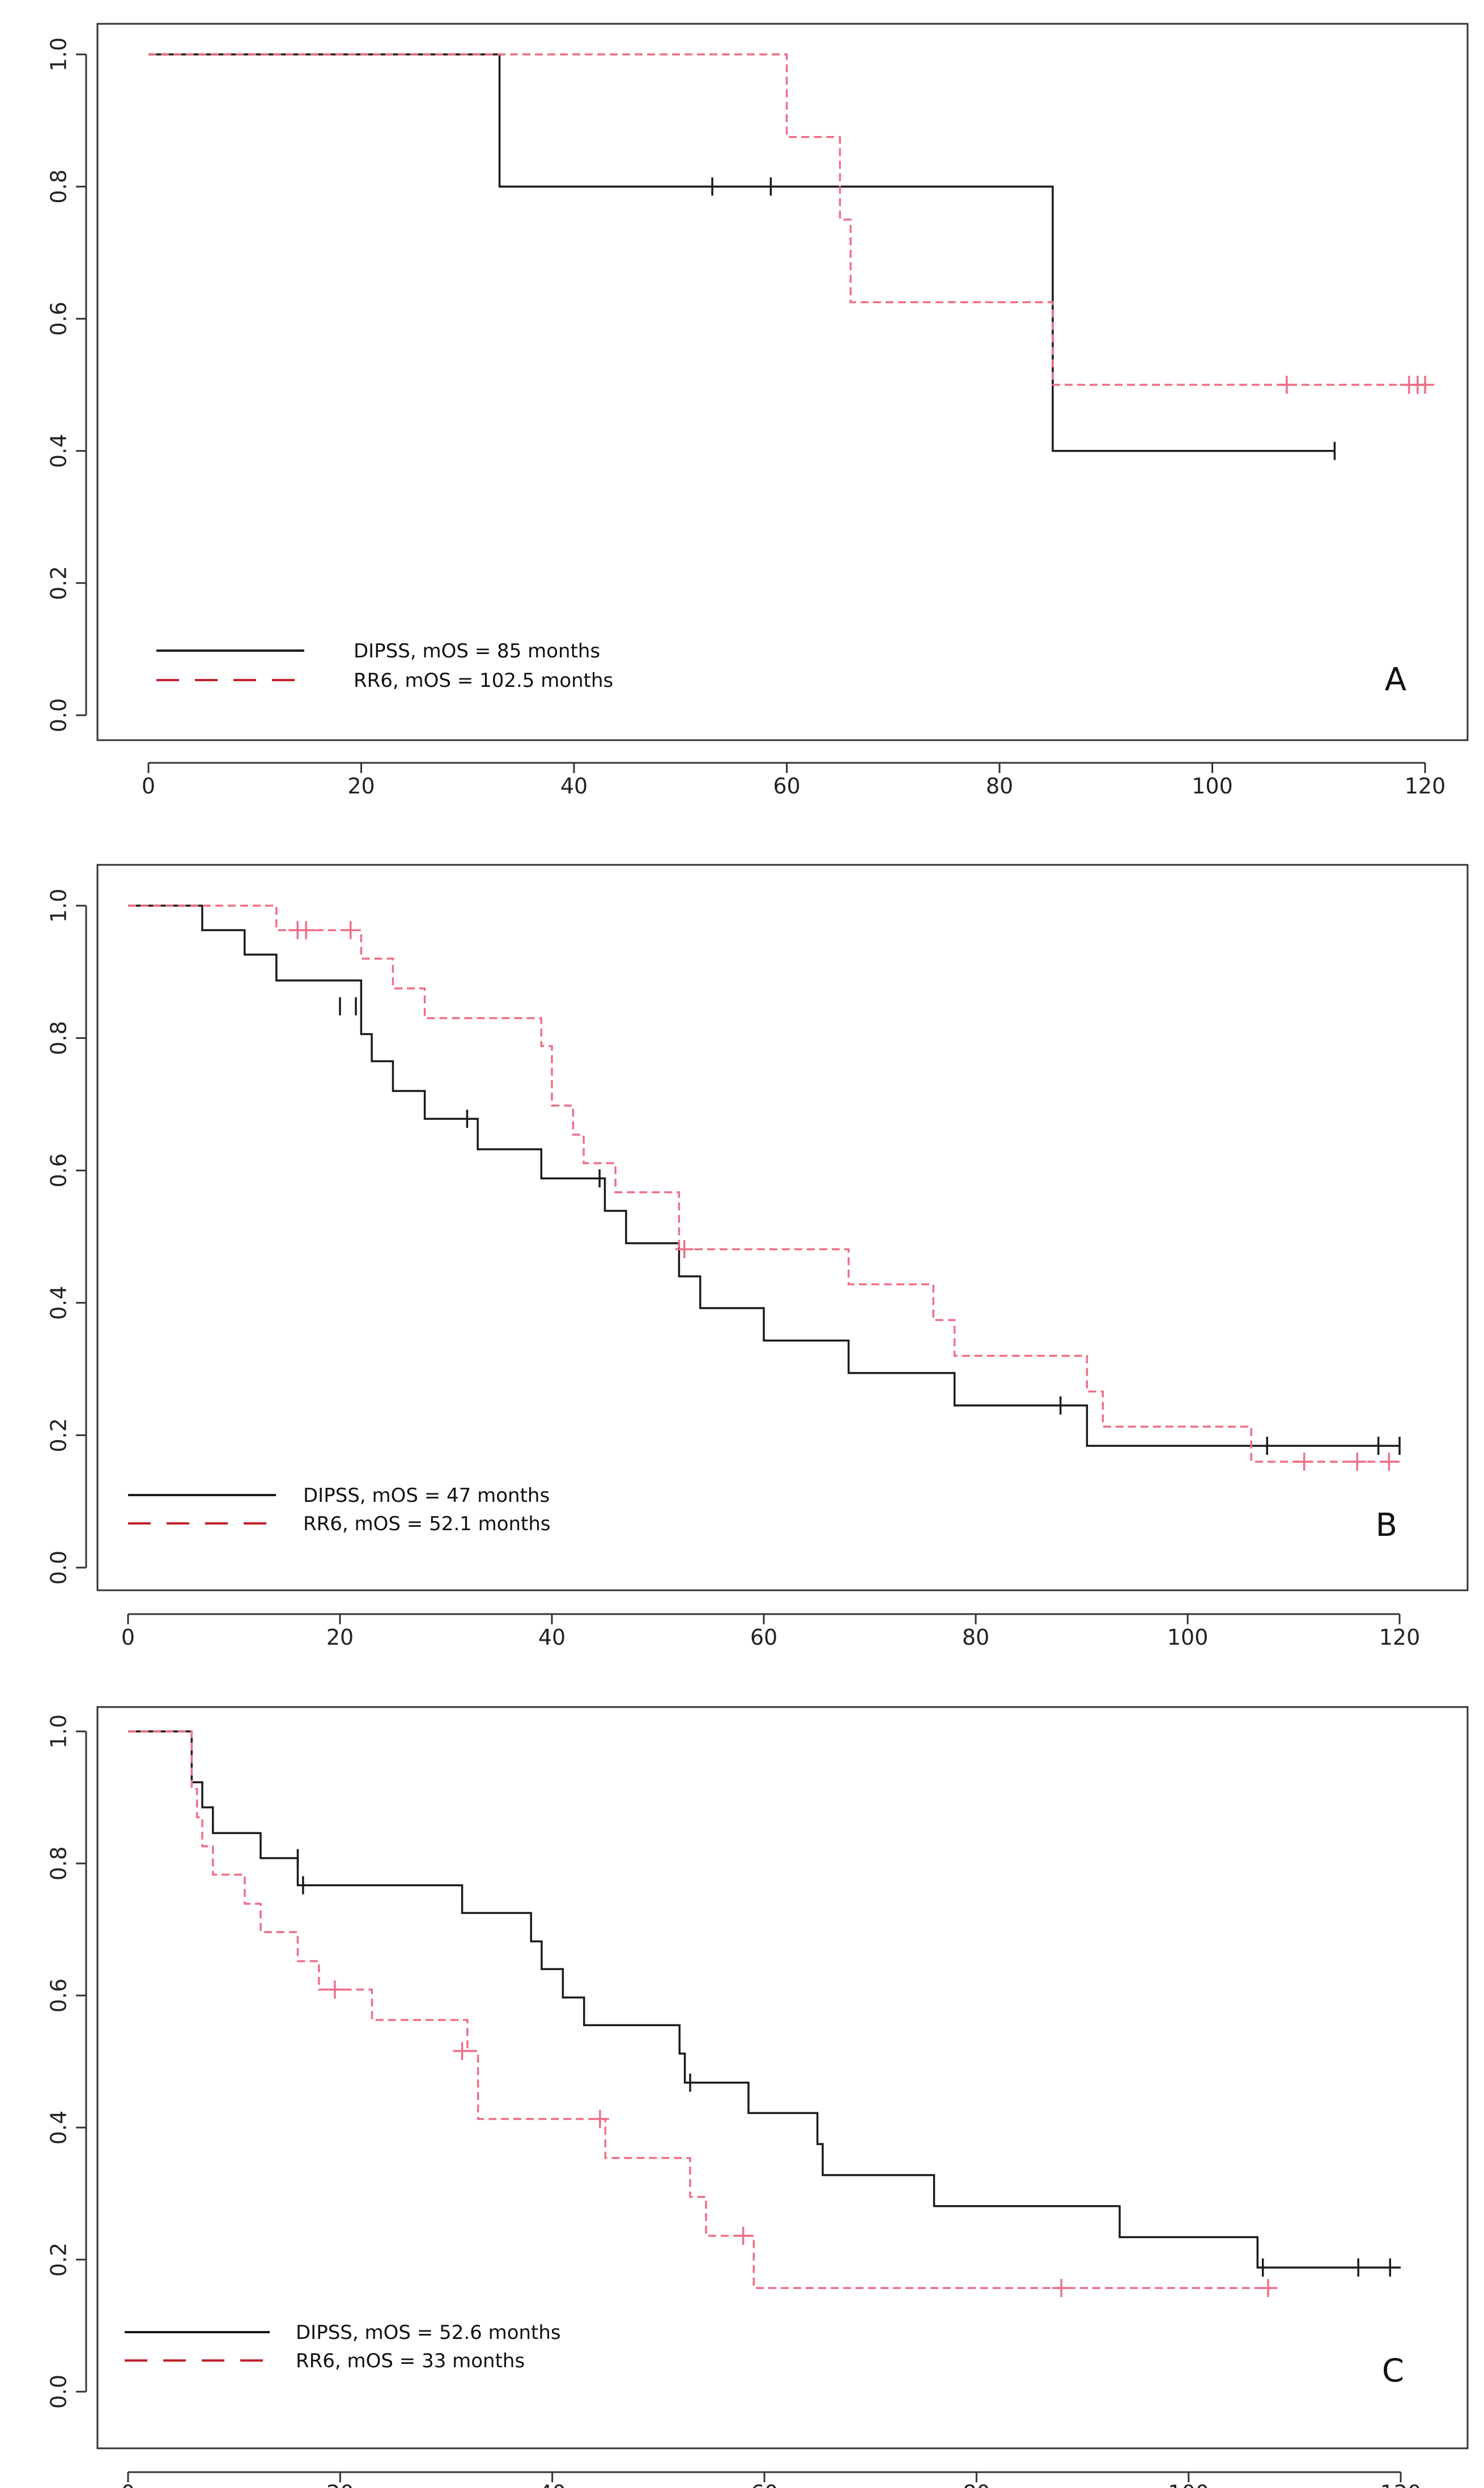 The height and width of the screenshot is (2488, 1484). What do you see at coordinates (1393, 2371) in the screenshot?
I see `panel-label: C` at bounding box center [1393, 2371].